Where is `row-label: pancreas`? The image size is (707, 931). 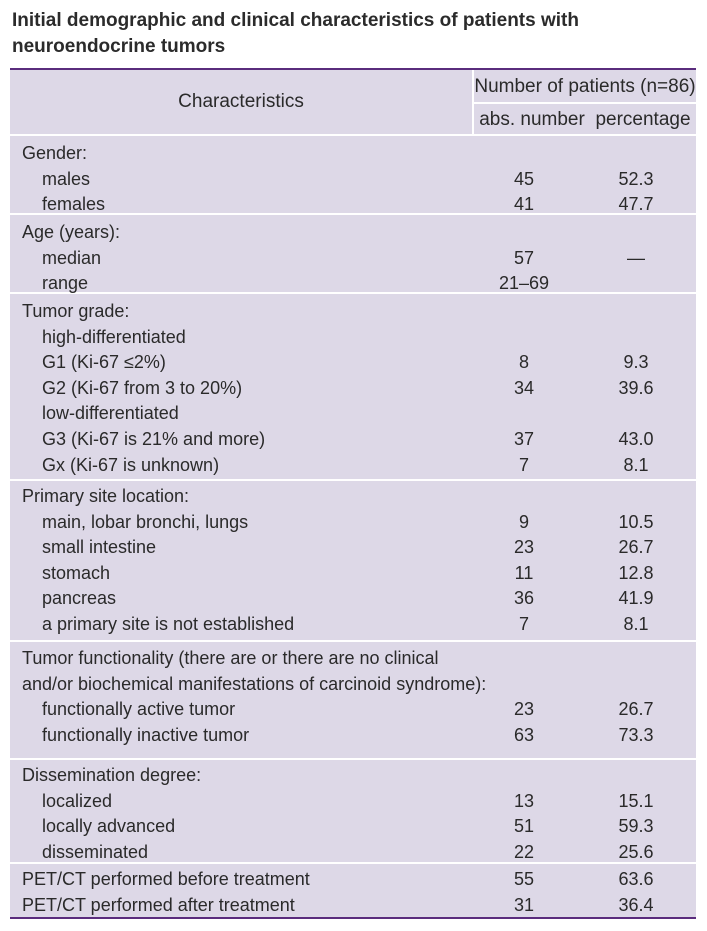
row-label: pancreas is located at coordinates (79, 598).